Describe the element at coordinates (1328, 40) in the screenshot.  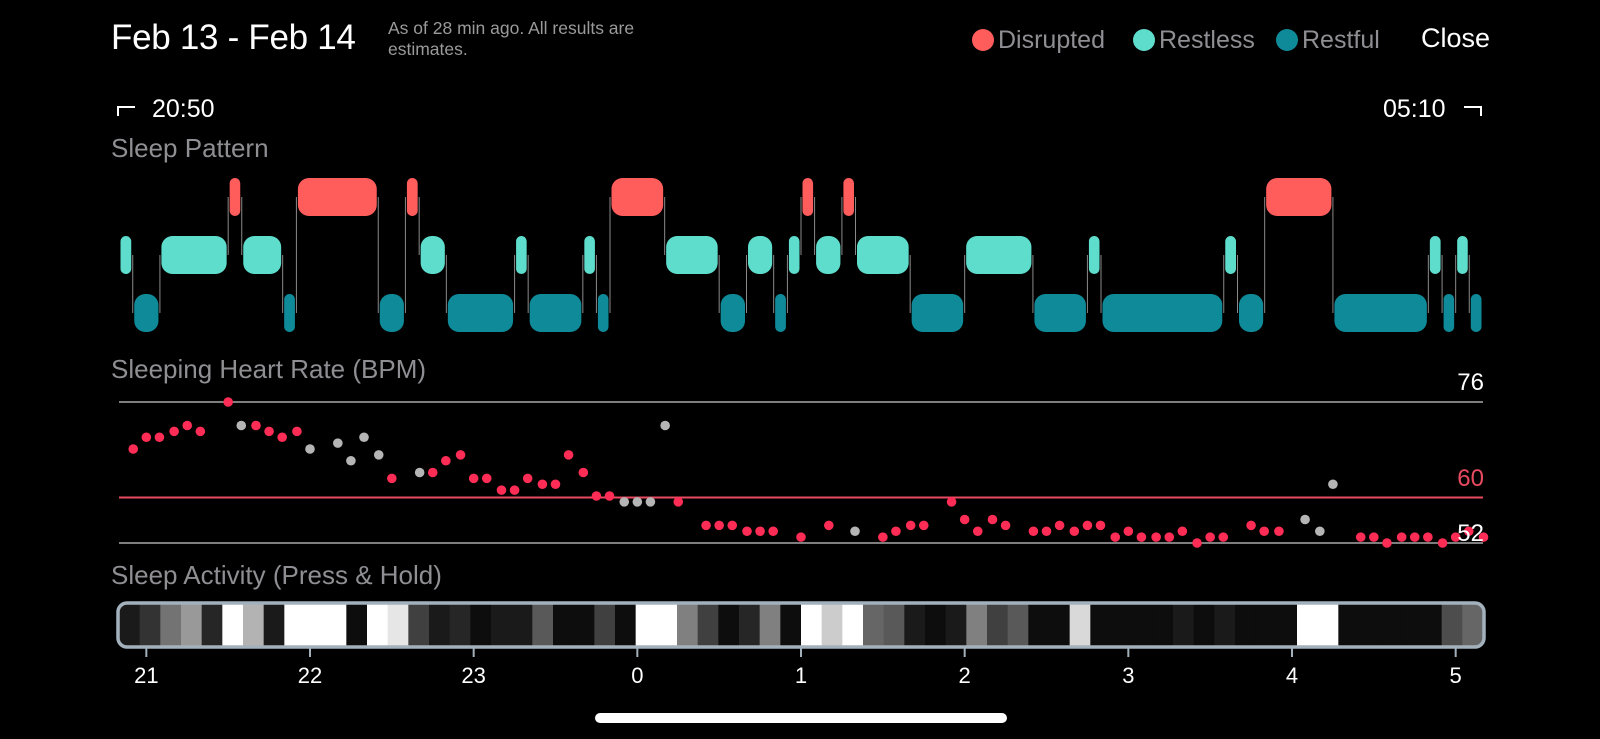
I see `legend-restful: Restful` at that location.